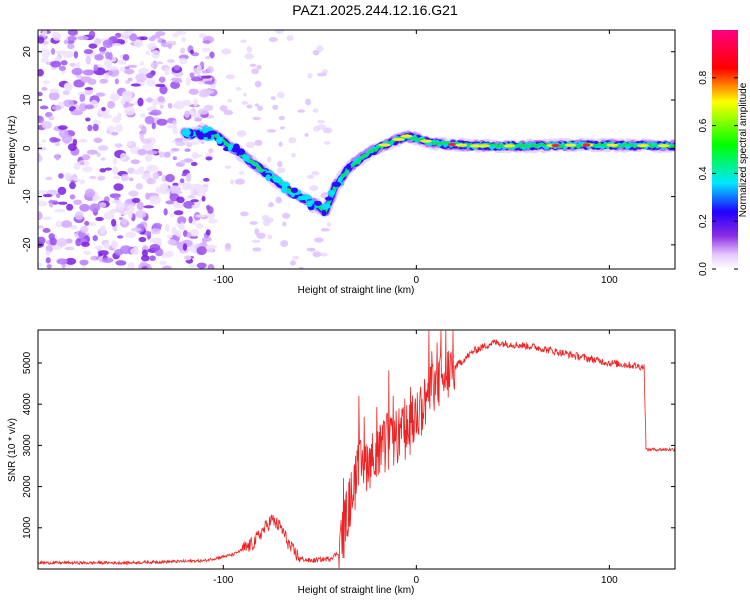  I want to click on y-tick-label: 10, so click(27, 100).